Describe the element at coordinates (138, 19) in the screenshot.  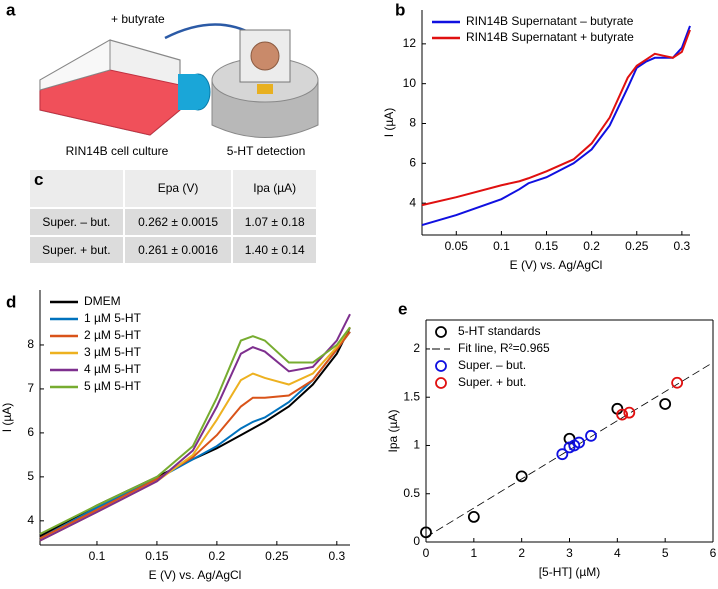
I see `annotation: + butyrate` at that location.